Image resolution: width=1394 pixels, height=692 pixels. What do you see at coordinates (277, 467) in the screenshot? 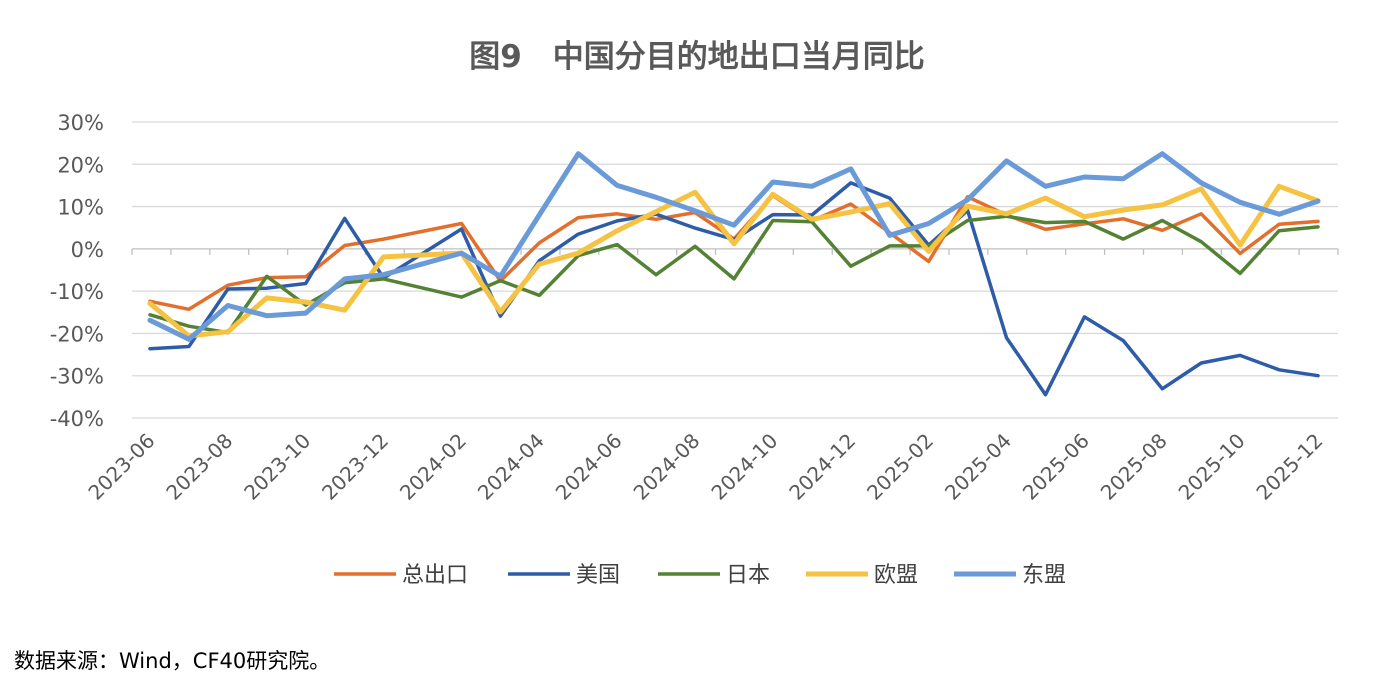
I see `x-tick-label: 2023-10` at bounding box center [277, 467].